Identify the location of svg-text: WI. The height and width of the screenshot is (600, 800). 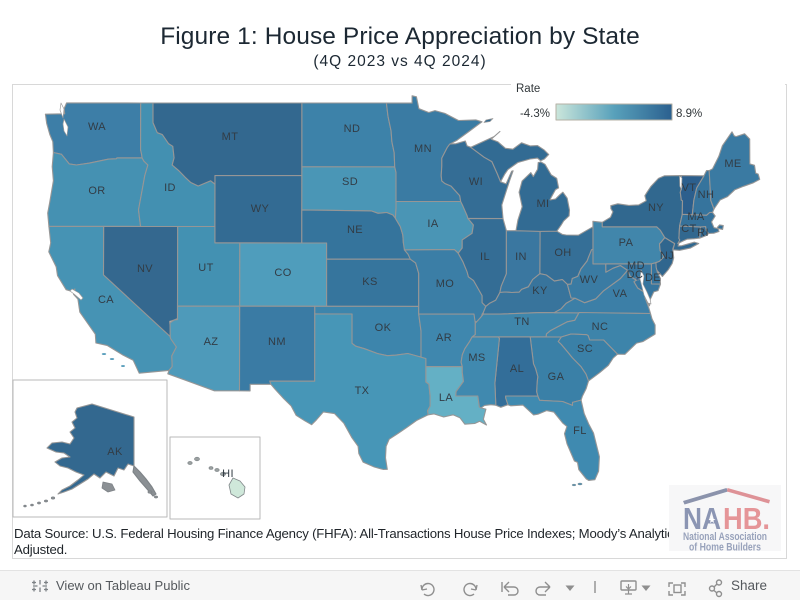
(476, 182).